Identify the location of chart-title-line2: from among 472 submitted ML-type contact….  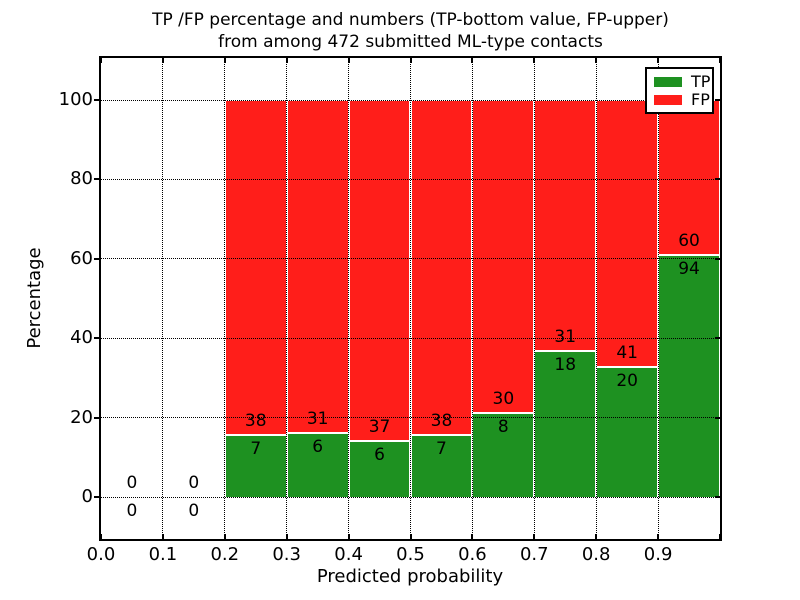
(410, 42).